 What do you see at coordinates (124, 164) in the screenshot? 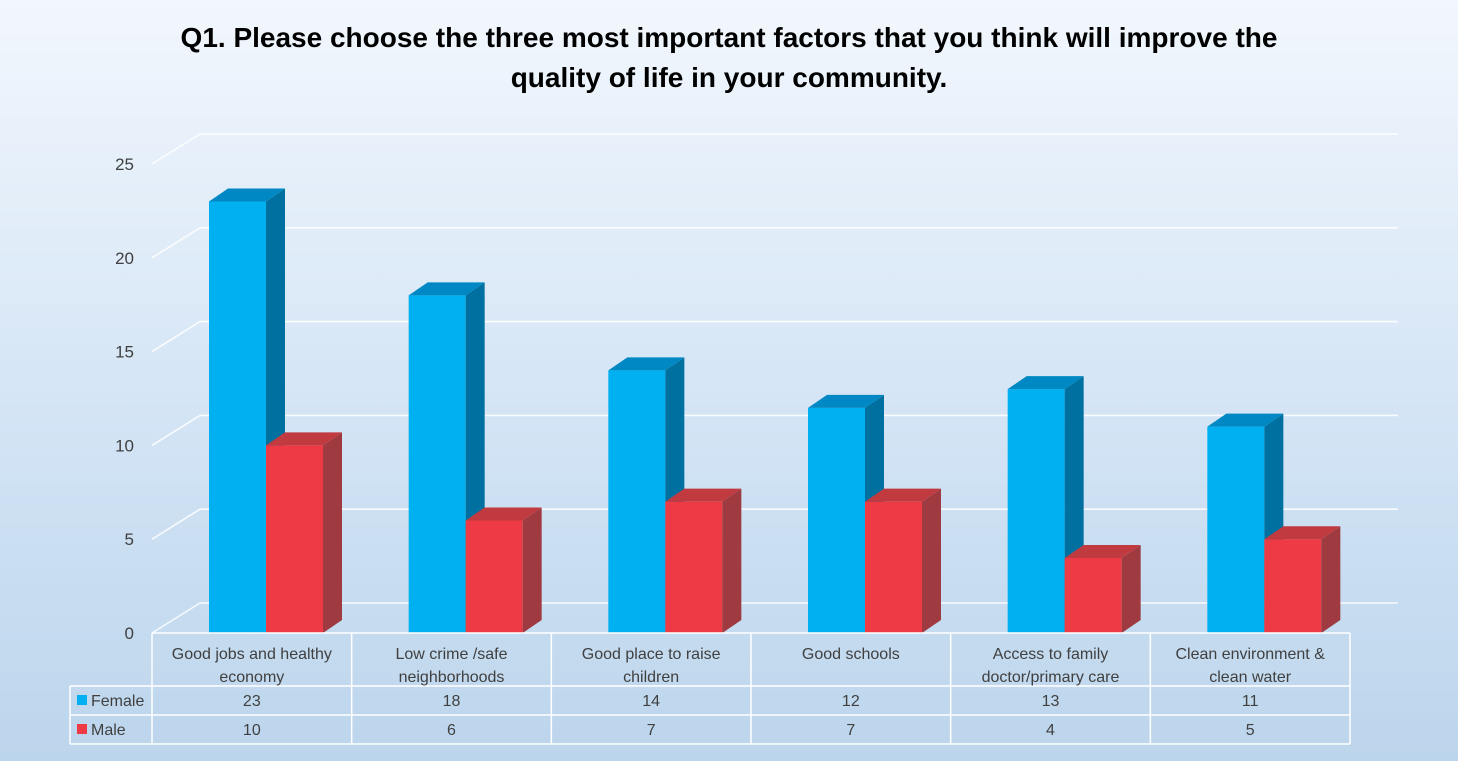
I see `y-tick-label: 25` at bounding box center [124, 164].